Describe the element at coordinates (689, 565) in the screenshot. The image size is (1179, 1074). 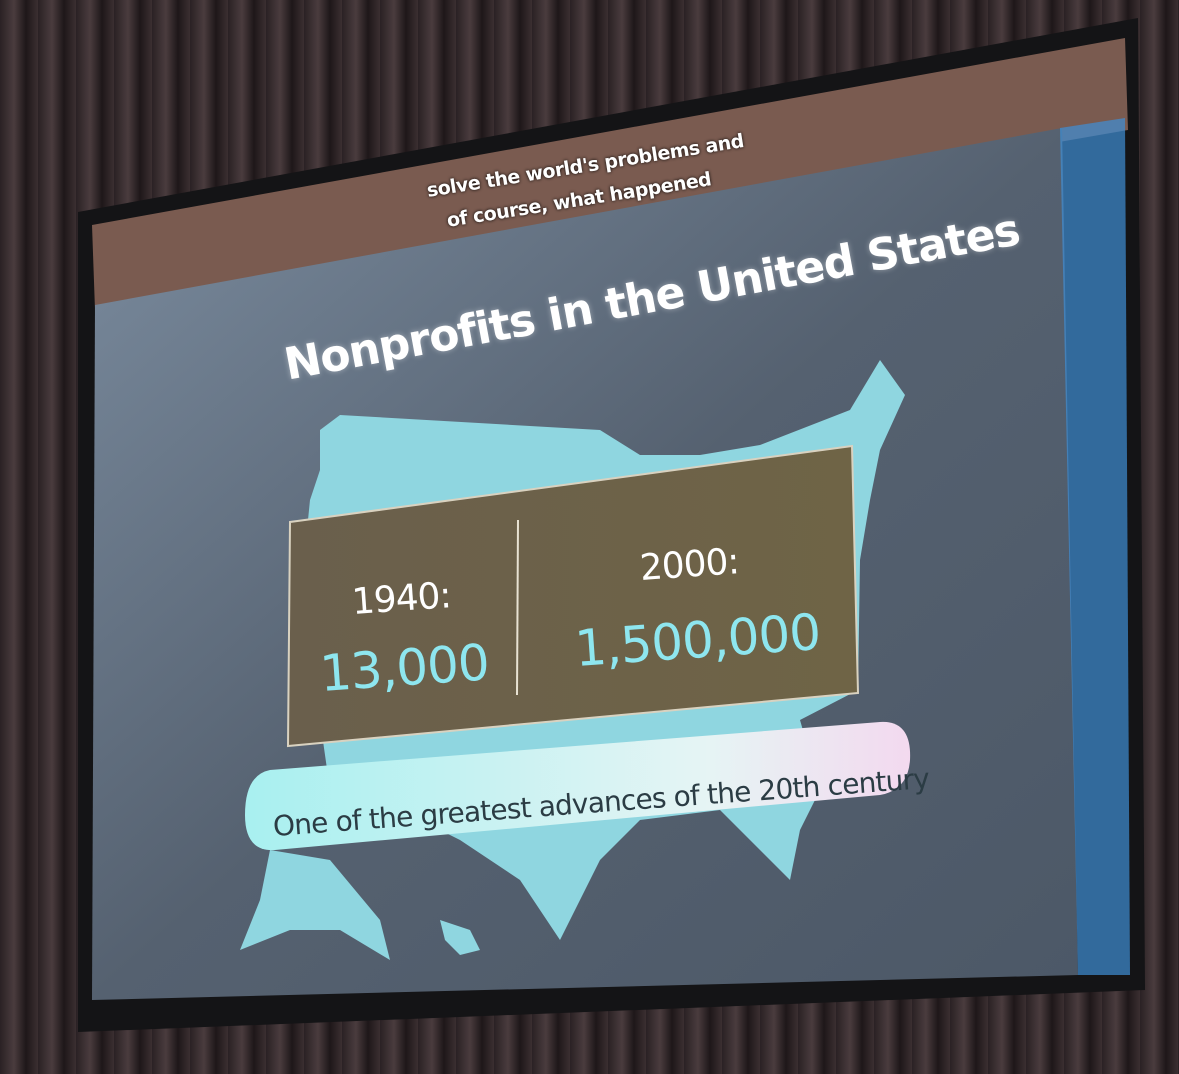
I see `stat-year-2000: 2000:` at that location.